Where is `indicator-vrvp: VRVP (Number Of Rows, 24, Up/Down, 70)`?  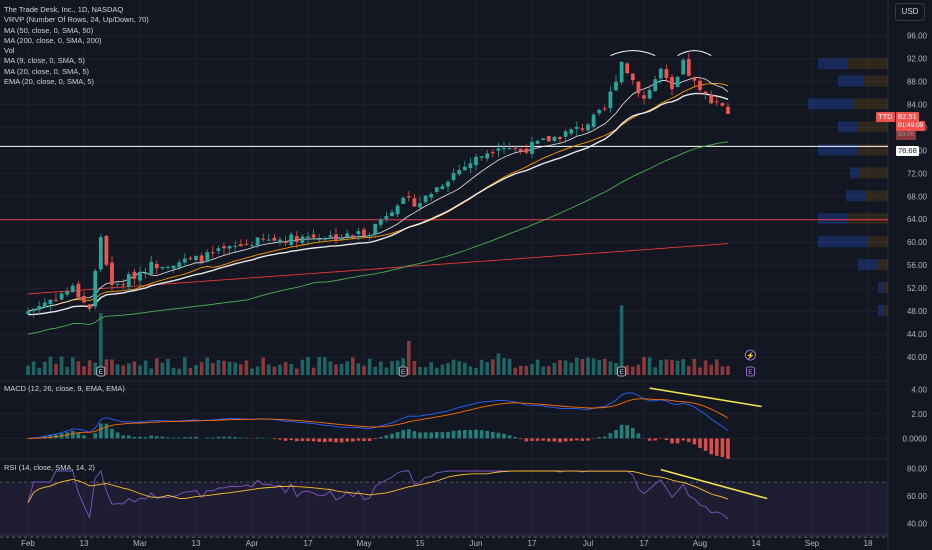 indicator-vrvp: VRVP (Number Of Rows, 24, Up/Down, 70) is located at coordinates (76, 20).